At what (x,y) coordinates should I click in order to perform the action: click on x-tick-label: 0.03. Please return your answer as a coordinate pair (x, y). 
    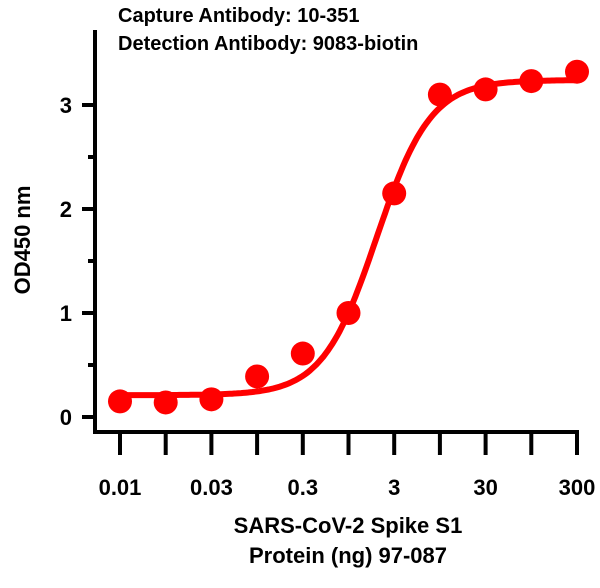
    Looking at the image, I should click on (211, 487).